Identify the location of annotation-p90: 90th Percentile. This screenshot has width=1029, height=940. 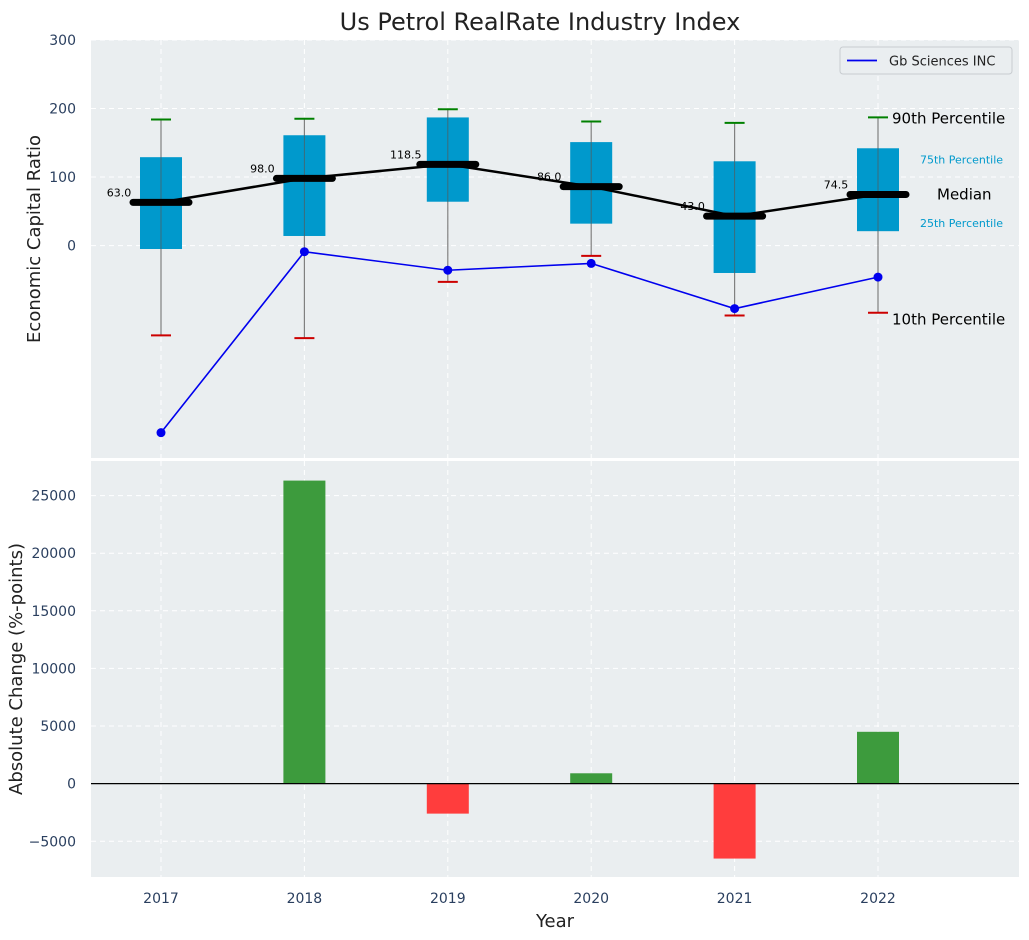
(948, 118).